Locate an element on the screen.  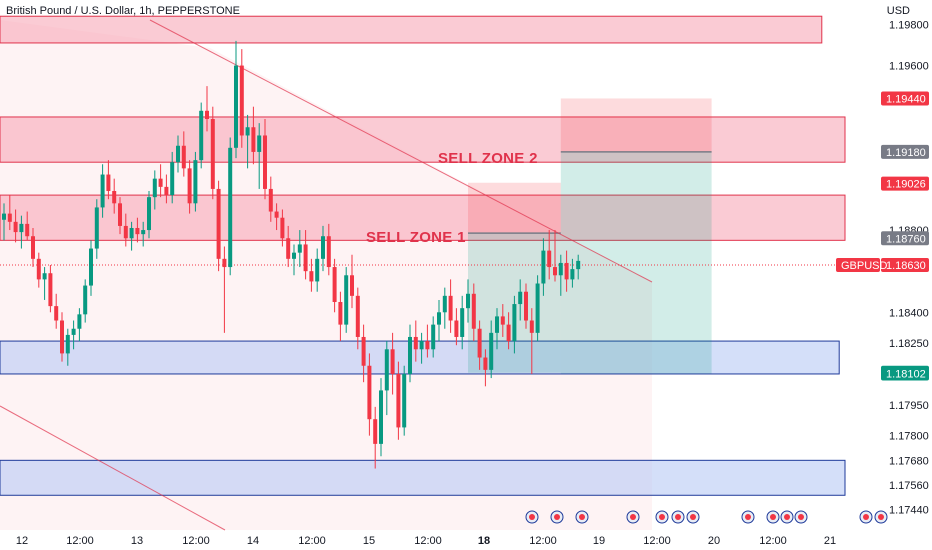
time-tick-label: 20 is located at coordinates (714, 541).